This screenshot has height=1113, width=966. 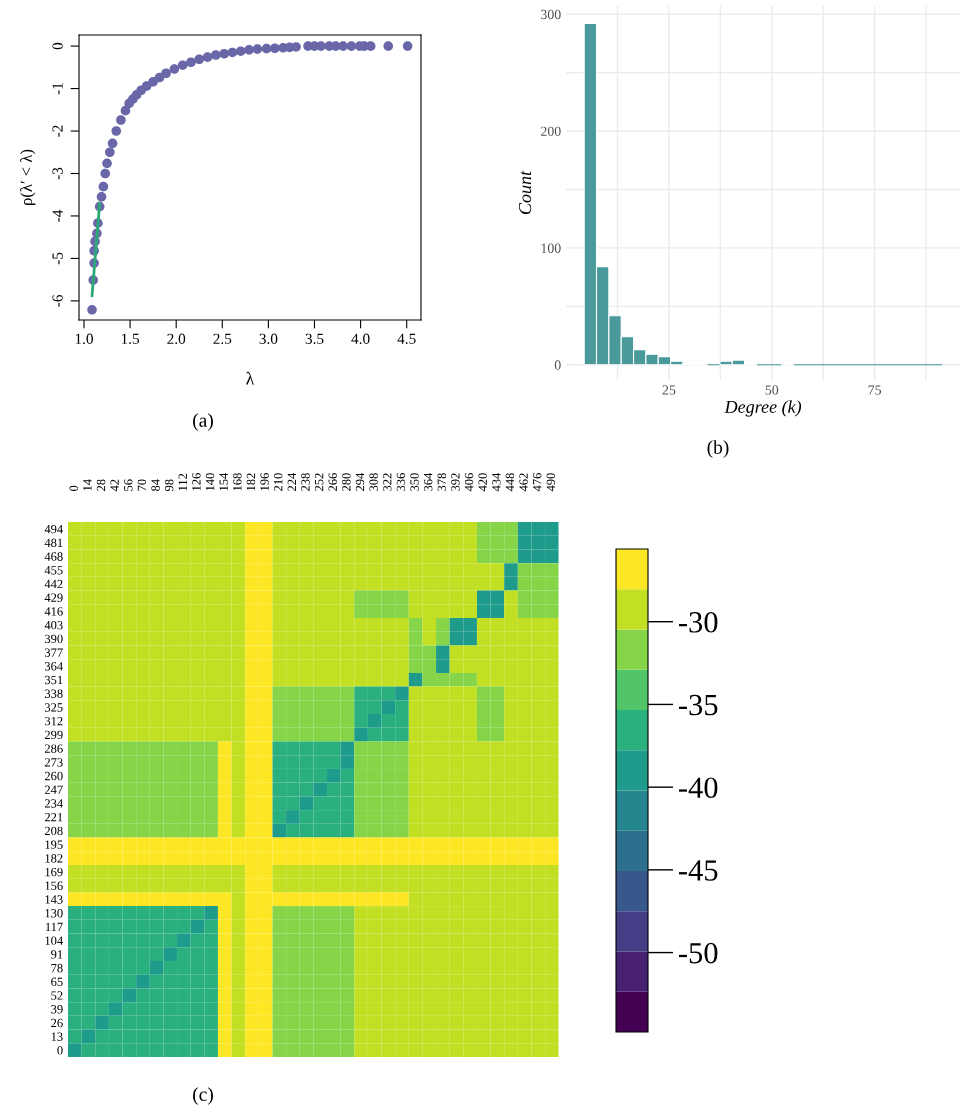 I want to click on y-tick-label: 481, so click(x=53, y=543).